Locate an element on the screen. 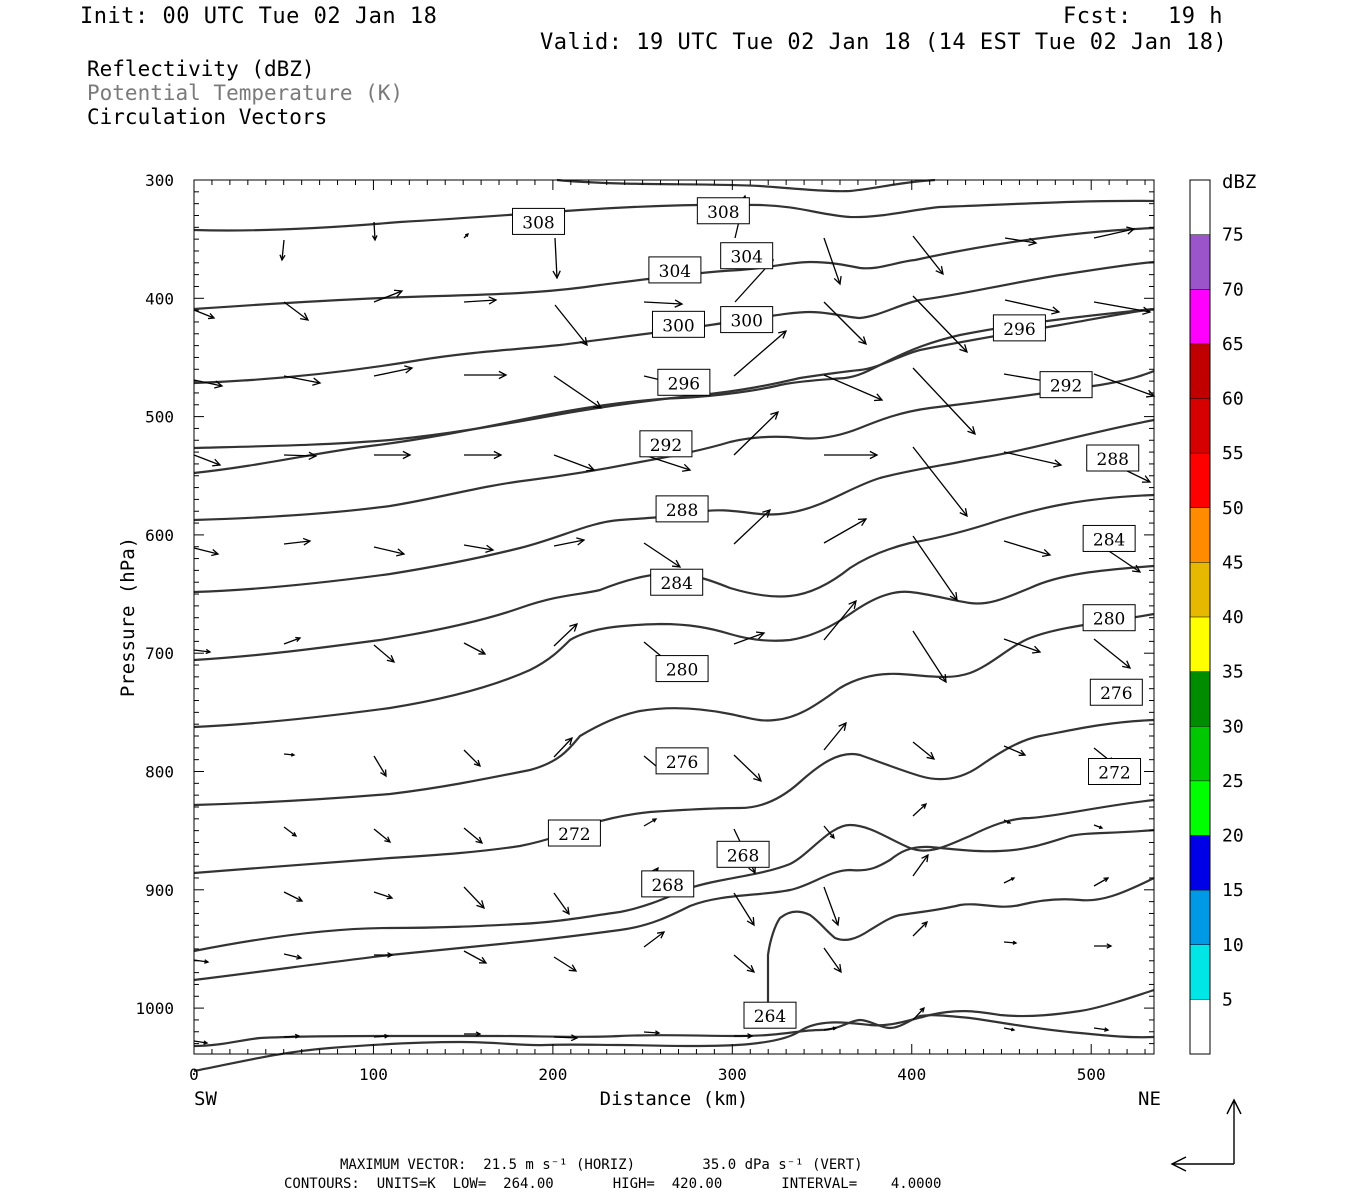  contour-label-text: 300 is located at coordinates (678, 326).